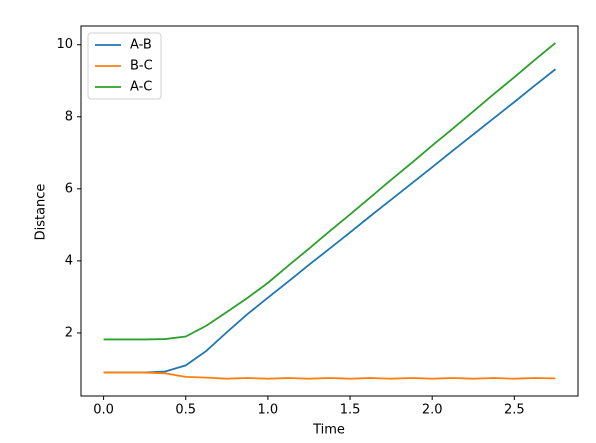 Image resolution: width=596 pixels, height=443 pixels. What do you see at coordinates (328, 430) in the screenshot?
I see `x-axis-label: Time` at bounding box center [328, 430].